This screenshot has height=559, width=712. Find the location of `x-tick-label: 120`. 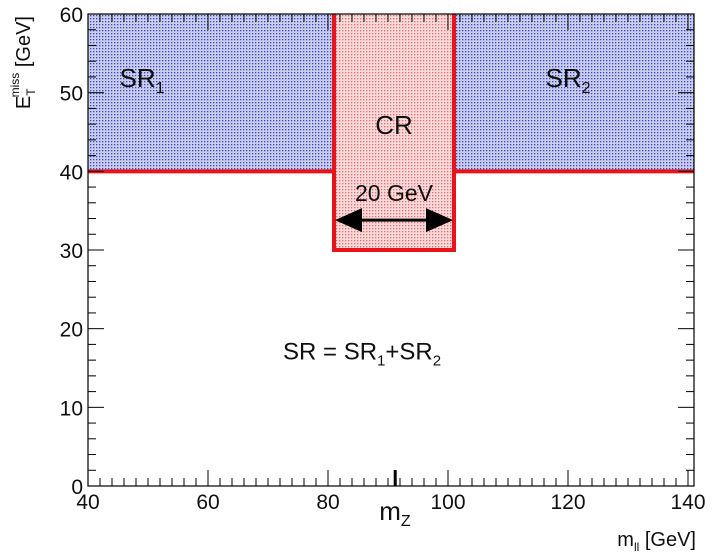

x-tick-label: 120 is located at coordinates (567, 502).